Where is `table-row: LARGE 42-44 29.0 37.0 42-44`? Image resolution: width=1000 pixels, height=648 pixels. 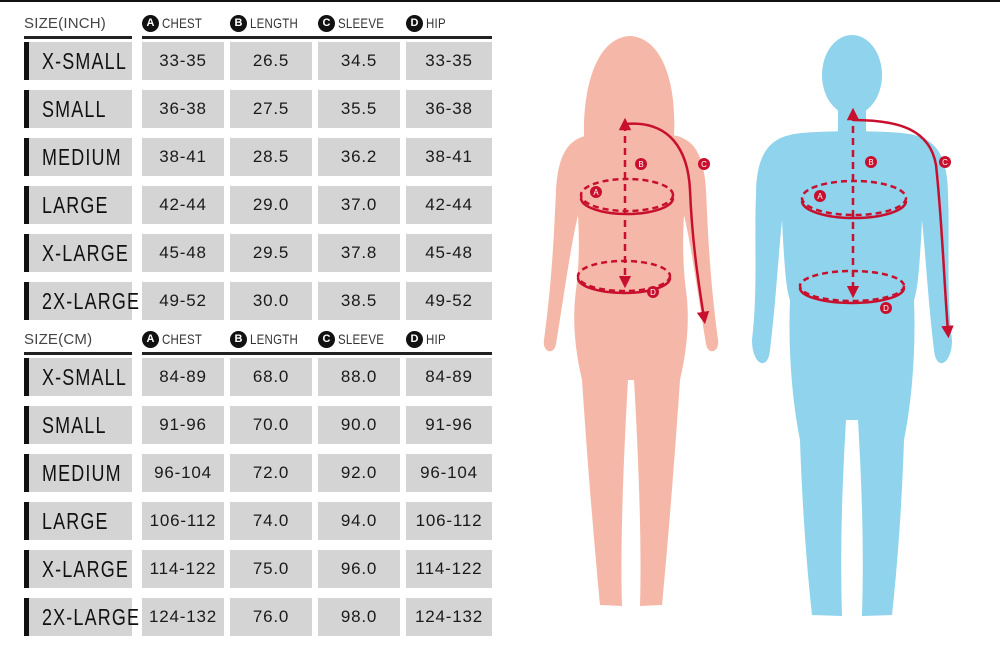
table-row: LARGE 42-44 29.0 37.0 42-44 is located at coordinates (258, 206).